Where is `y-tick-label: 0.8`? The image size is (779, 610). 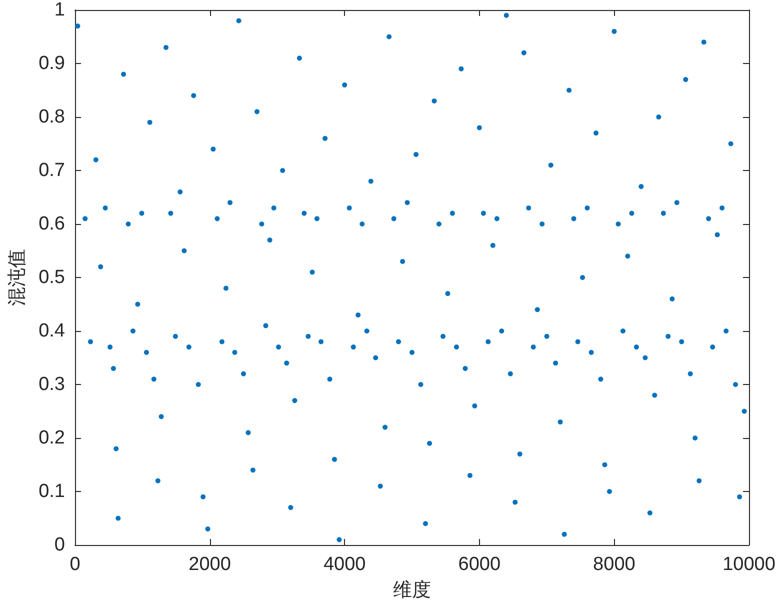
y-tick-label: 0.8 is located at coordinates (51, 117).